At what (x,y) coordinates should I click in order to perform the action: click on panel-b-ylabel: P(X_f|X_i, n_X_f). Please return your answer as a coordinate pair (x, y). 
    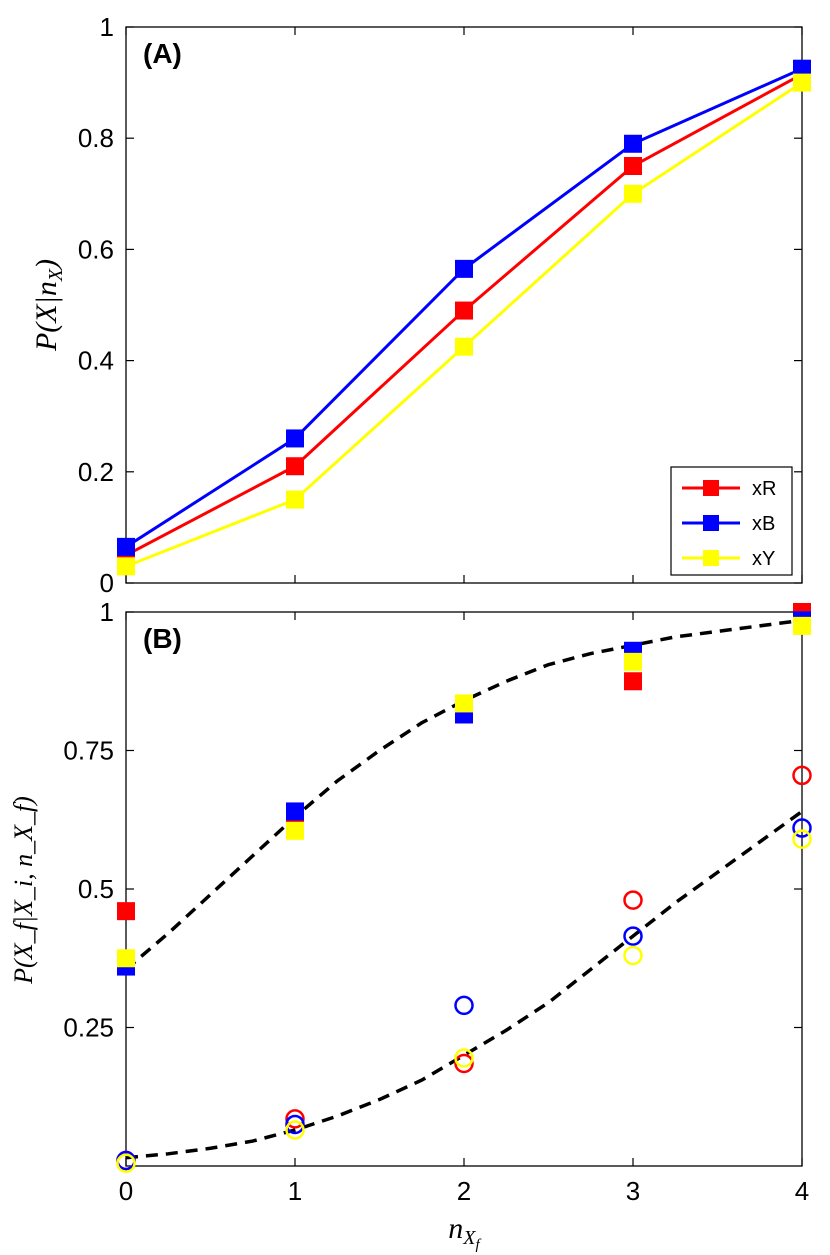
    Looking at the image, I should click on (23, 890).